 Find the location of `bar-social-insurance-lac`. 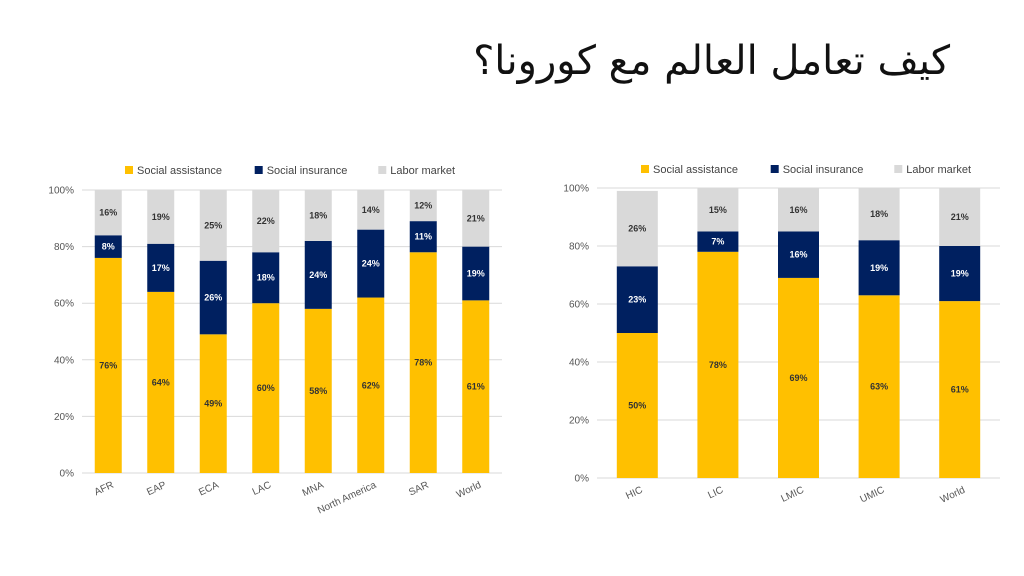

bar-social-insurance-lac is located at coordinates (266, 278).